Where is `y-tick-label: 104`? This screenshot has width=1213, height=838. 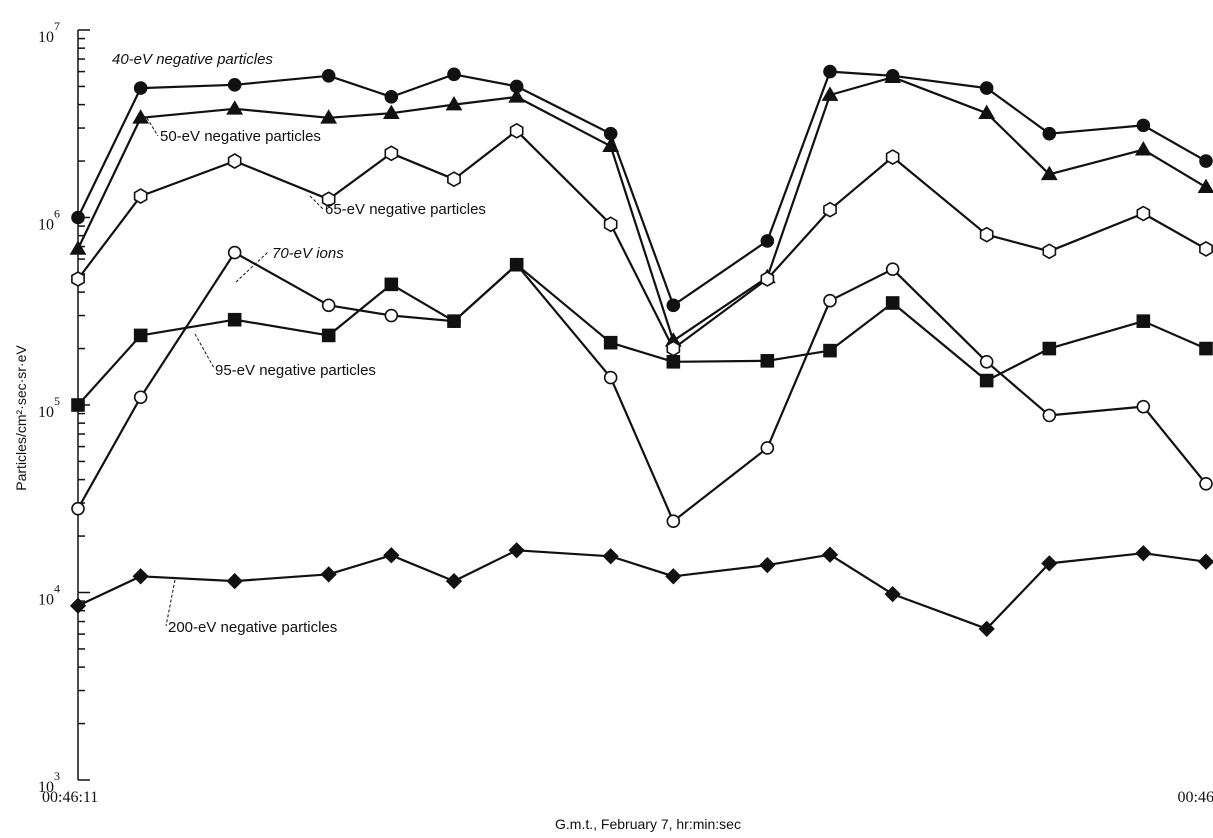
y-tick-label: 104 is located at coordinates (49, 595).